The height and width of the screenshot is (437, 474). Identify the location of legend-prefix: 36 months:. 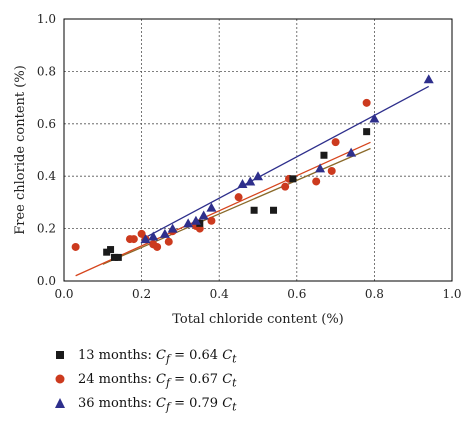
(117, 403).